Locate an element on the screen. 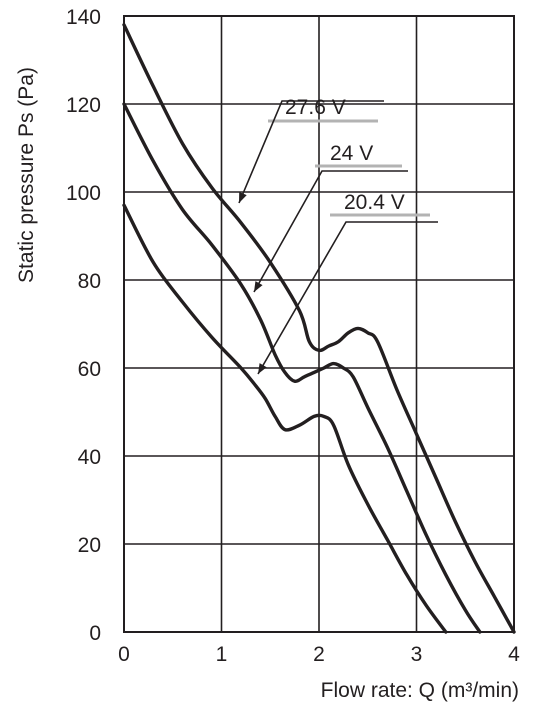 This screenshot has width=533, height=708. y-tick-label: 120 is located at coordinates (83, 105).